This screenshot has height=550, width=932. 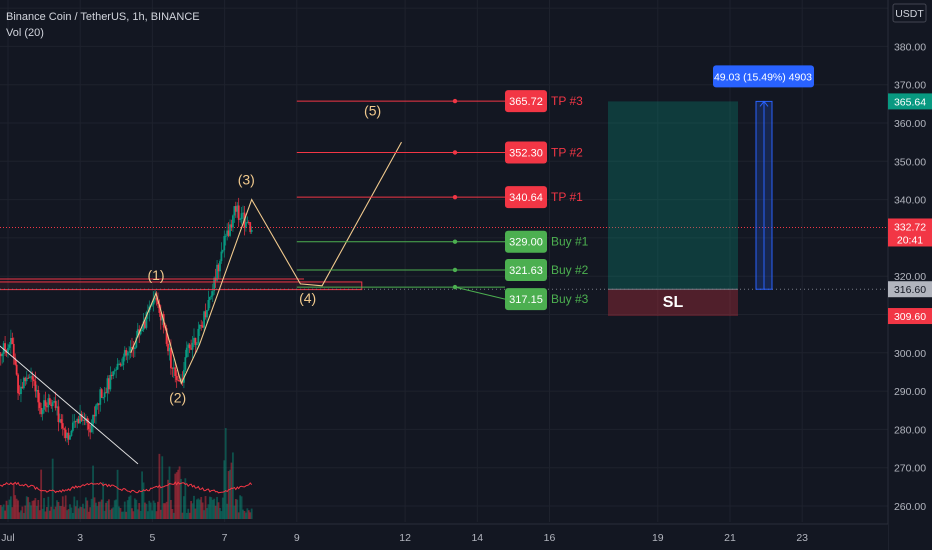 What do you see at coordinates (550, 538) in the screenshot?
I see `time-tick-label: 16` at bounding box center [550, 538].